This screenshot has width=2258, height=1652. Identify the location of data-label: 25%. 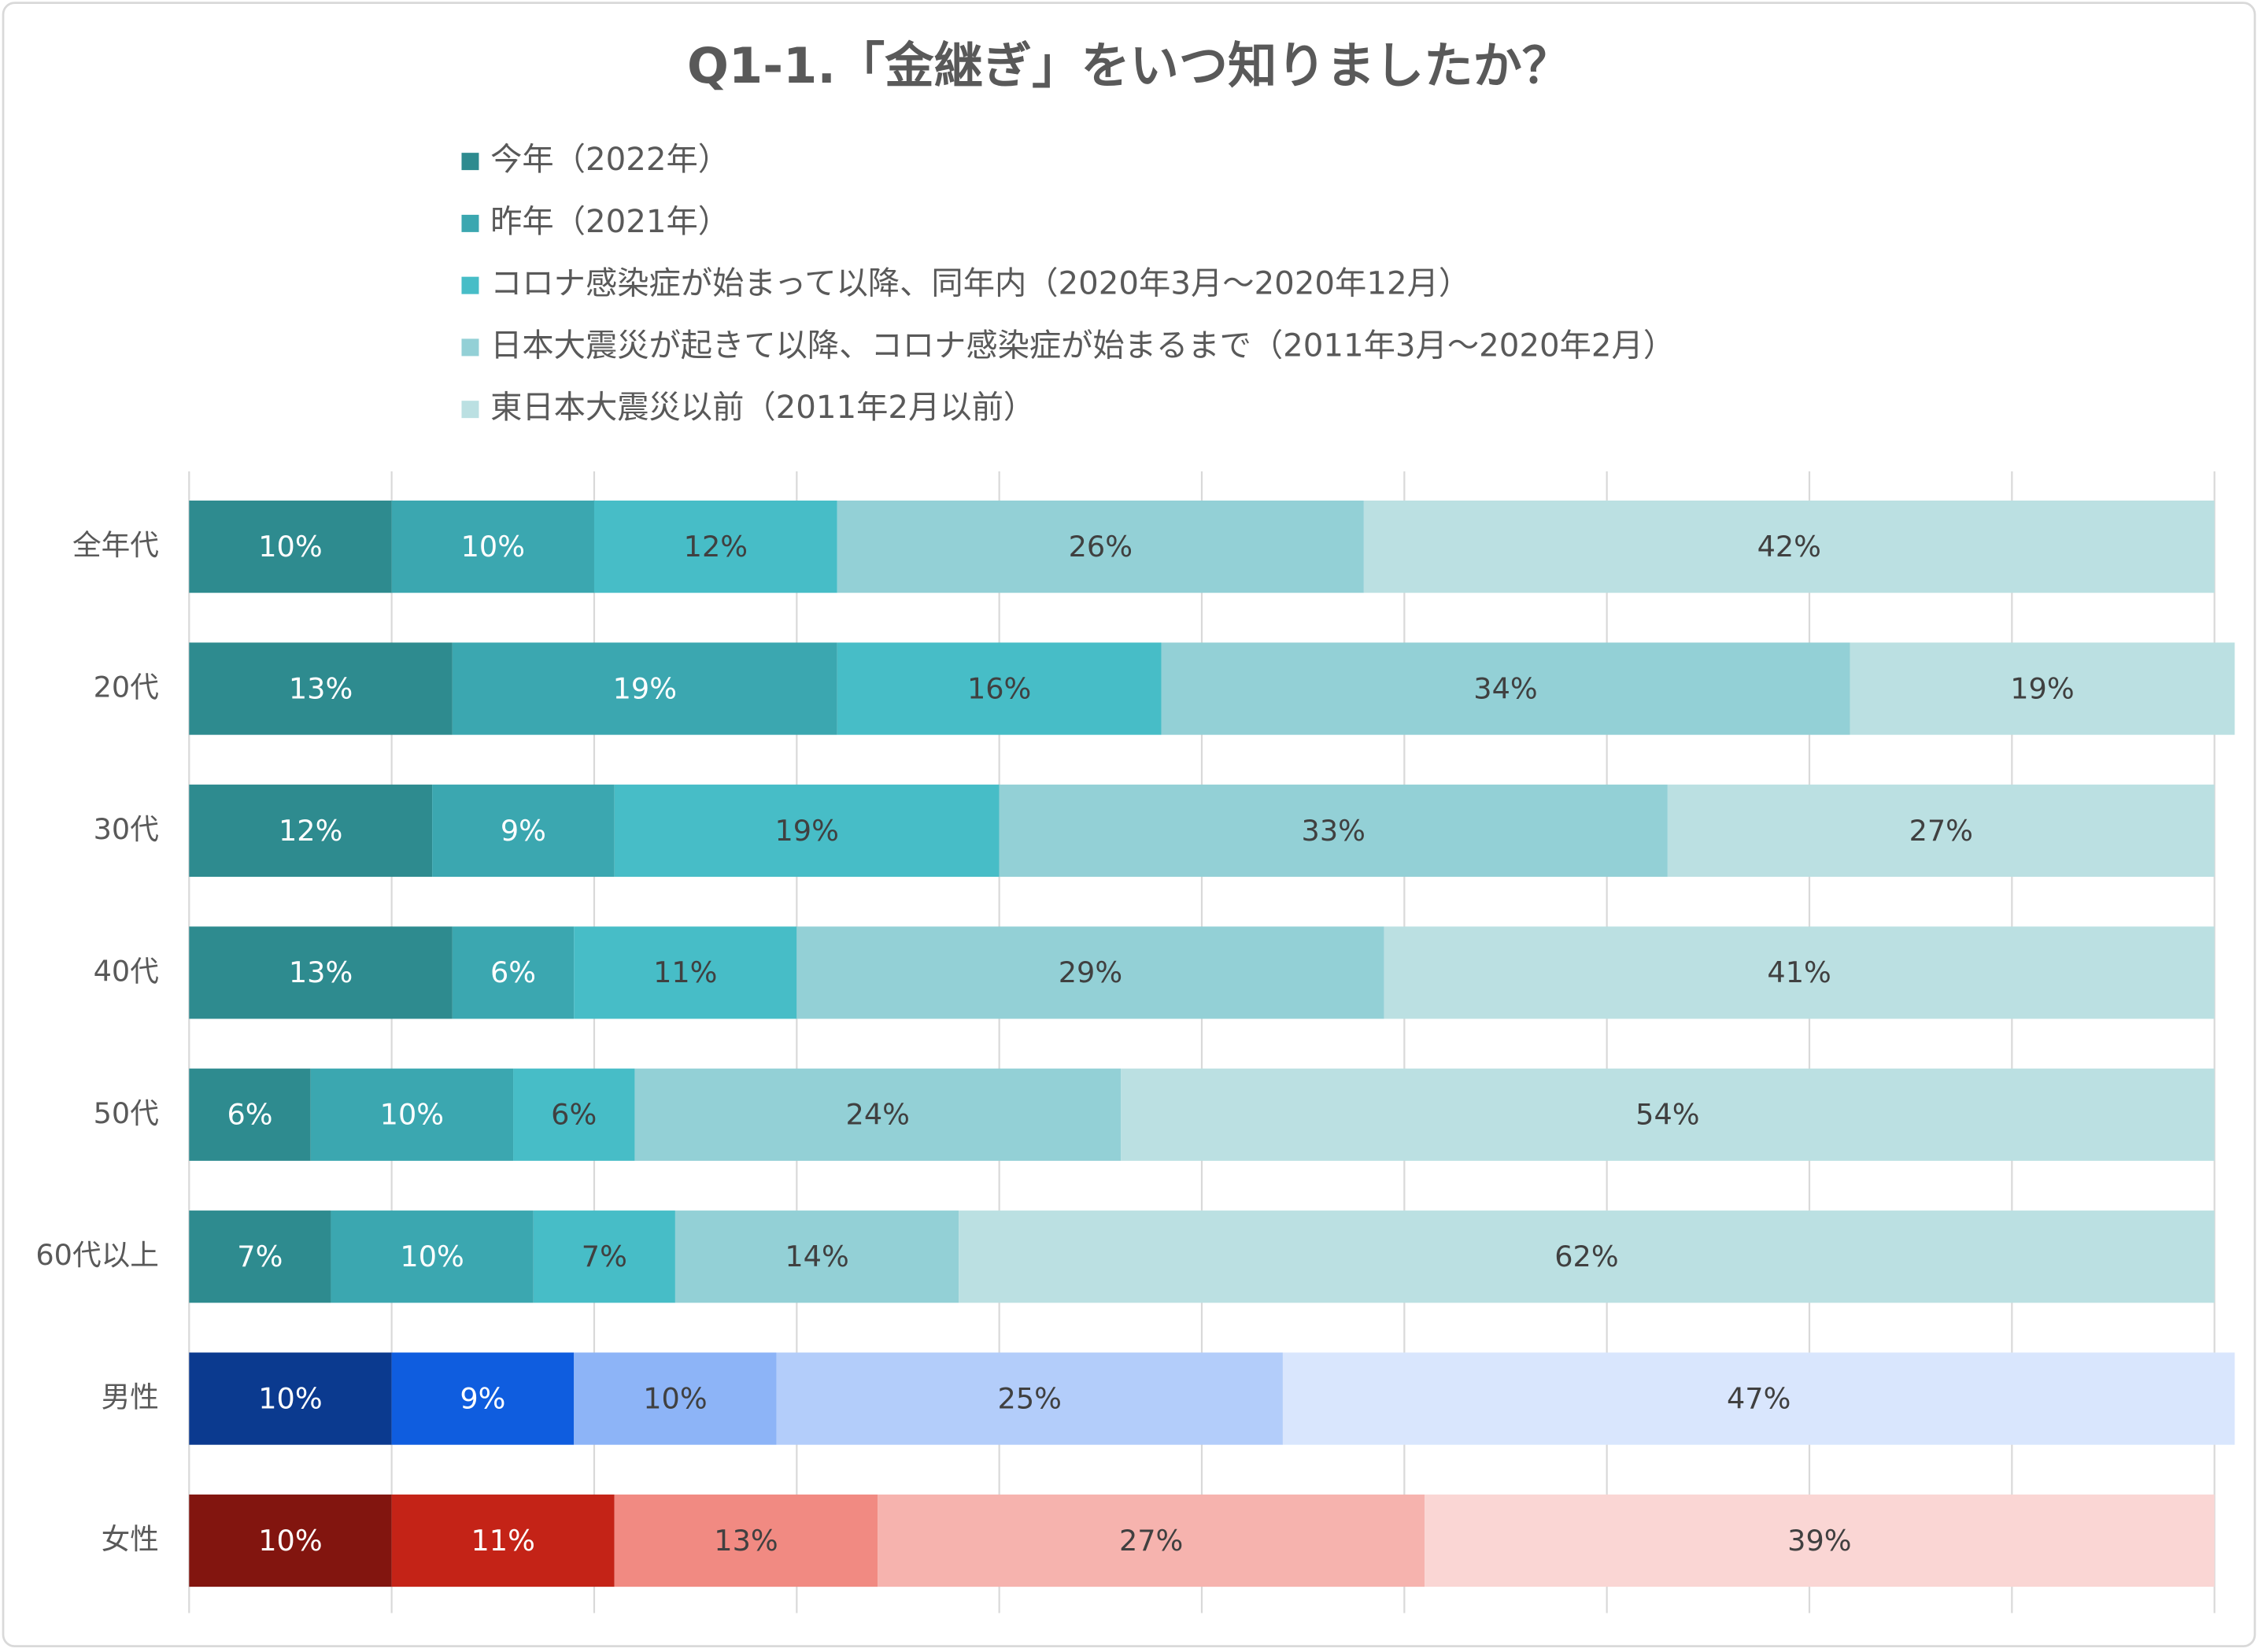
(1030, 1398).